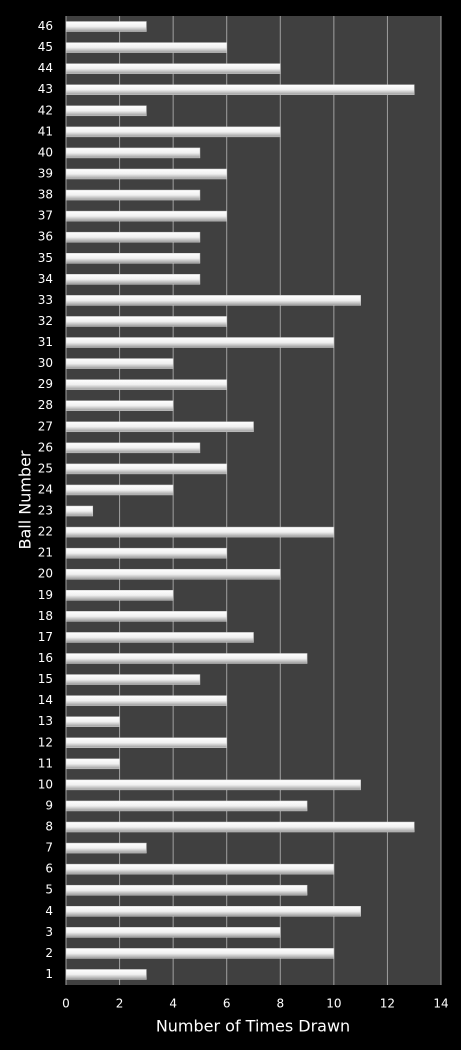 This screenshot has width=461, height=1050. Describe the element at coordinates (45, 173) in the screenshot. I see `y-tick-label: 39` at that location.